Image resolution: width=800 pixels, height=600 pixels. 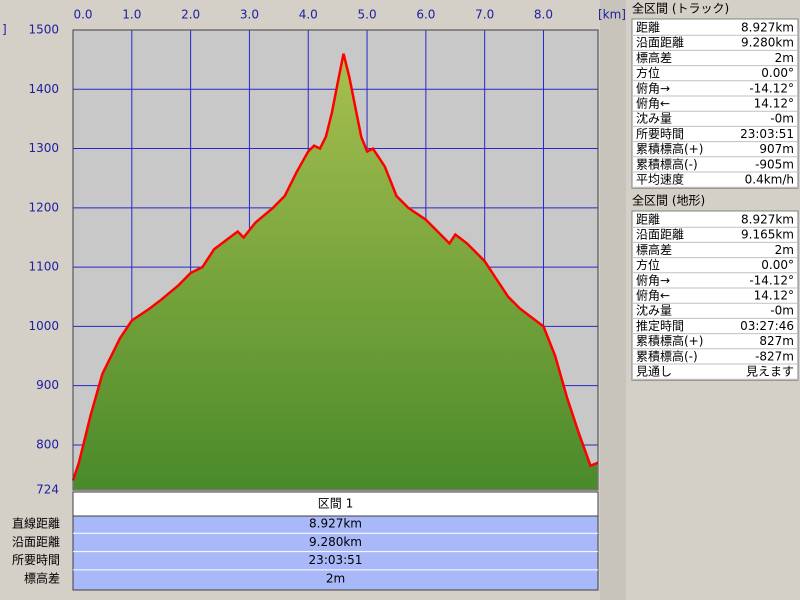 What do you see at coordinates (43, 207) in the screenshot?
I see `y-tick-label: 1200` at bounding box center [43, 207].